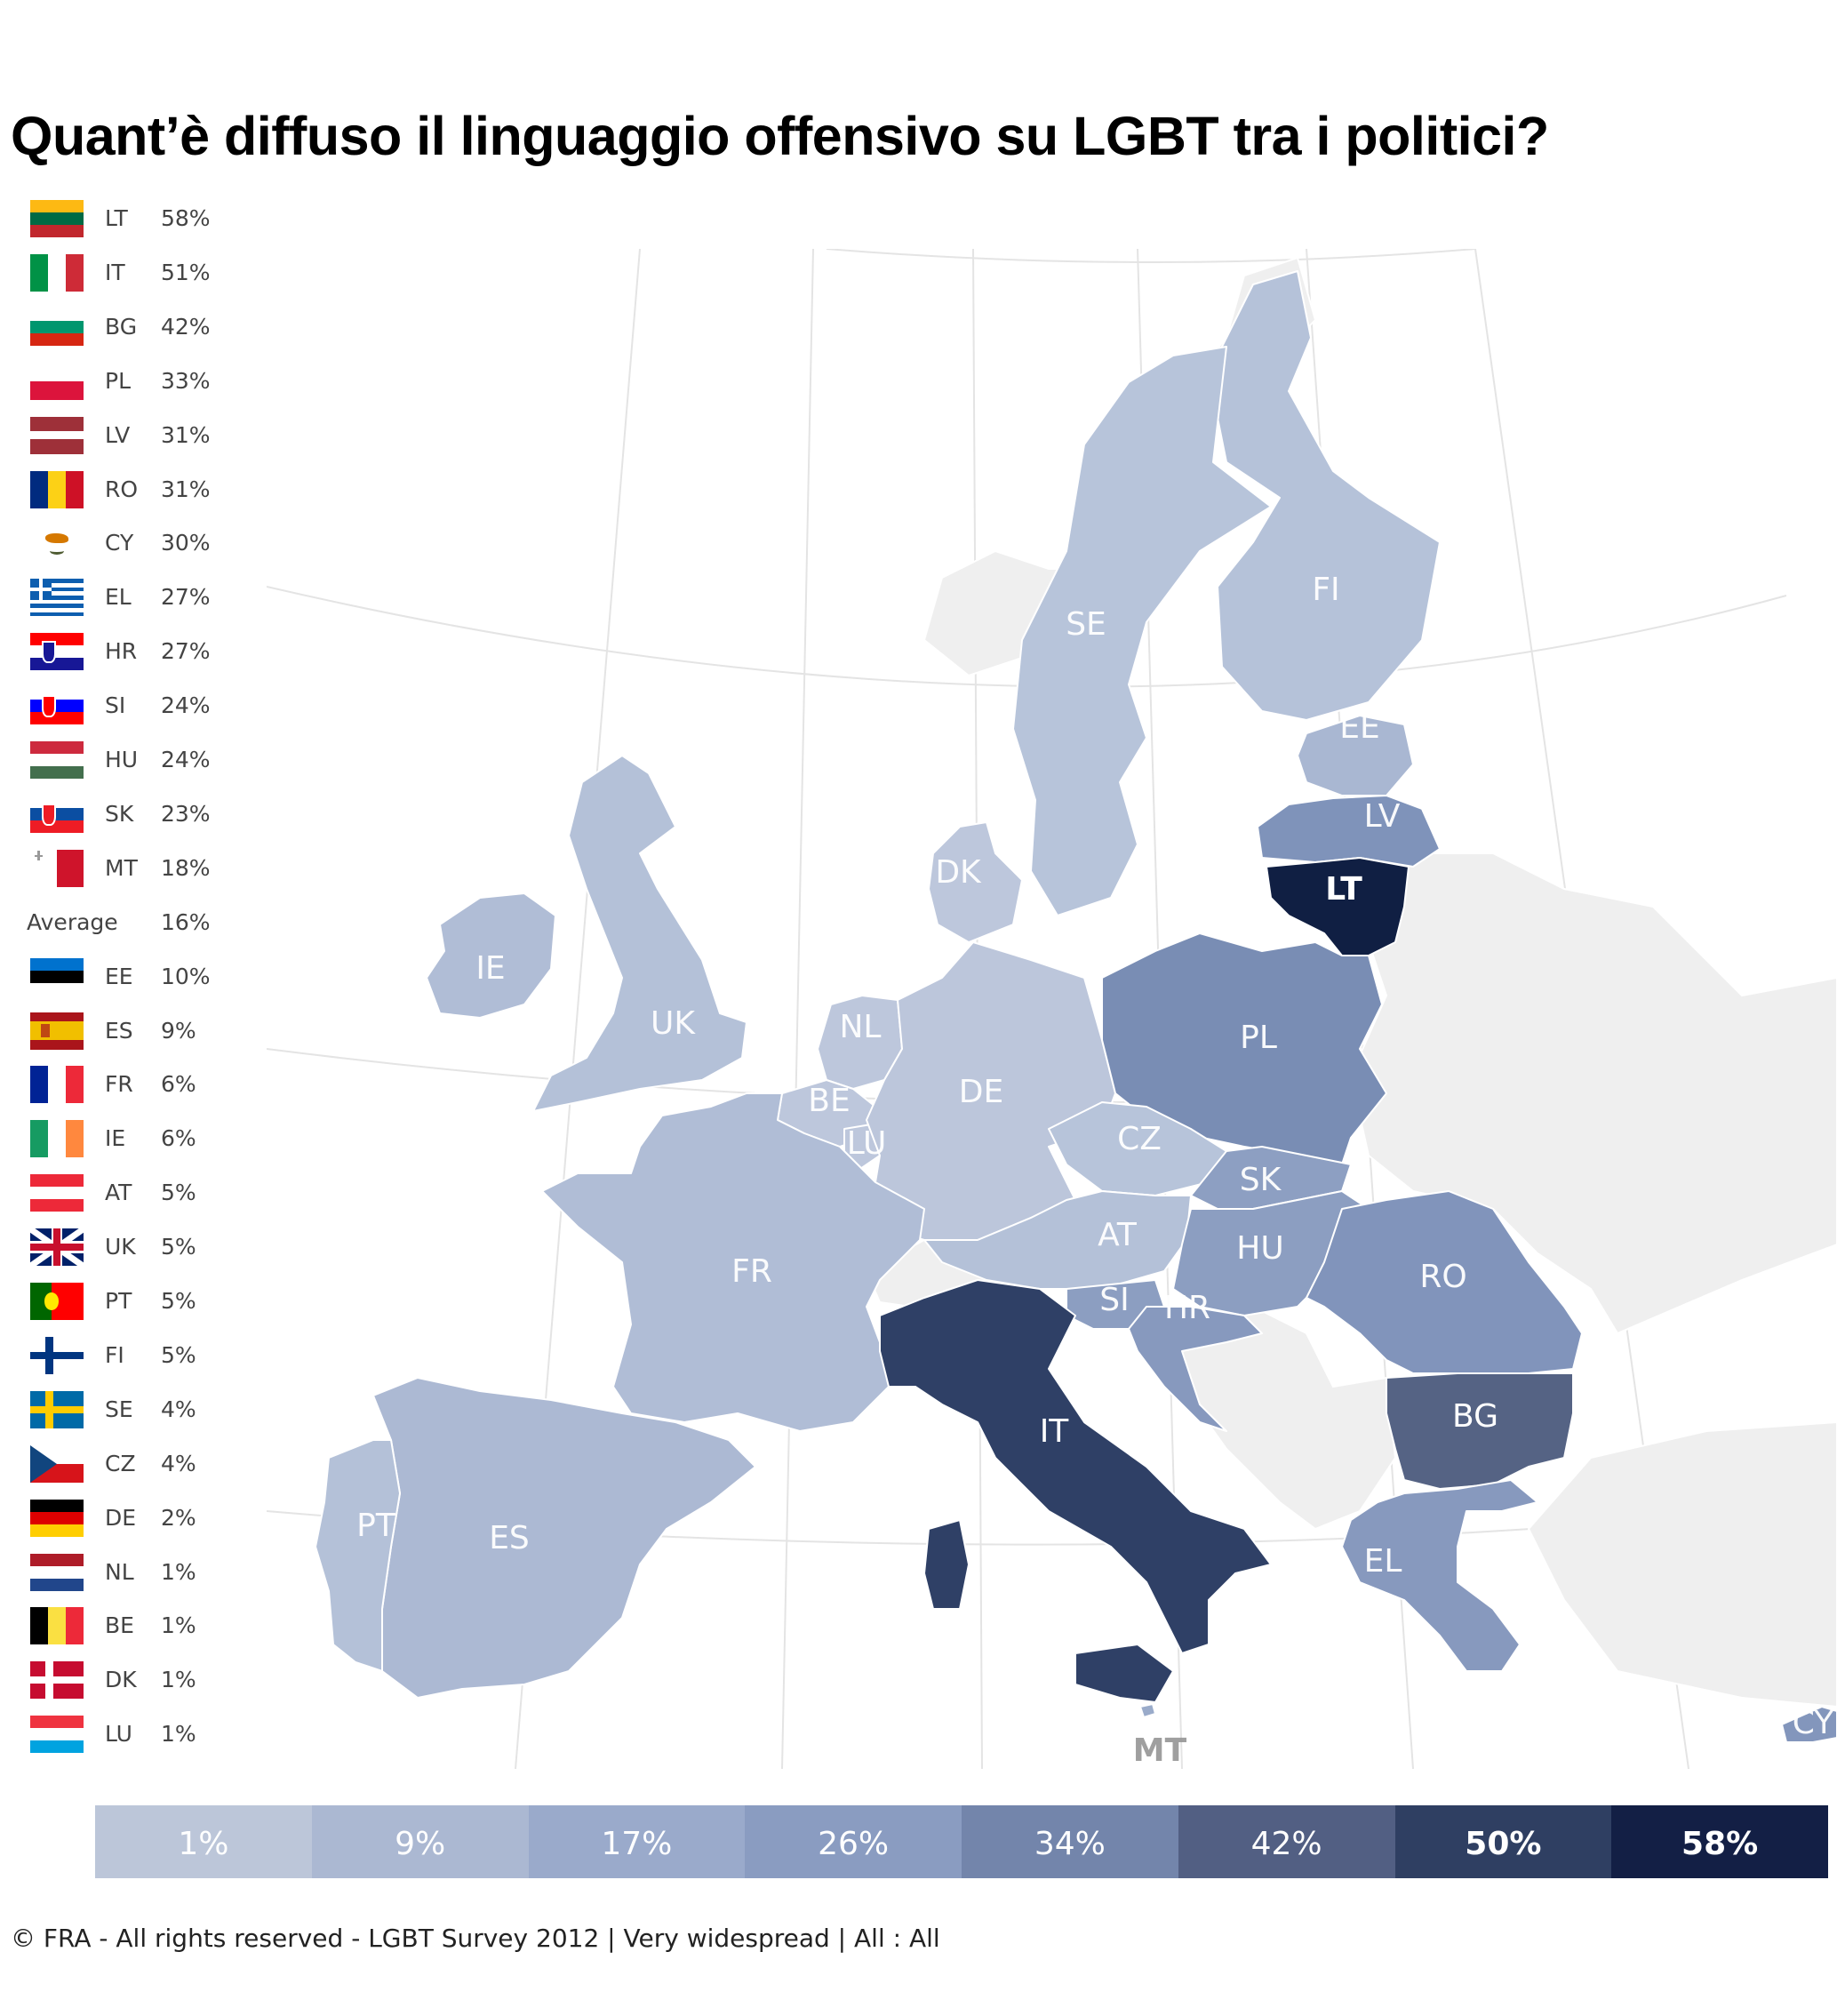 The width and height of the screenshot is (1837, 2016). What do you see at coordinates (122, 759) in the screenshot?
I see `legend-country-code: HU` at bounding box center [122, 759].